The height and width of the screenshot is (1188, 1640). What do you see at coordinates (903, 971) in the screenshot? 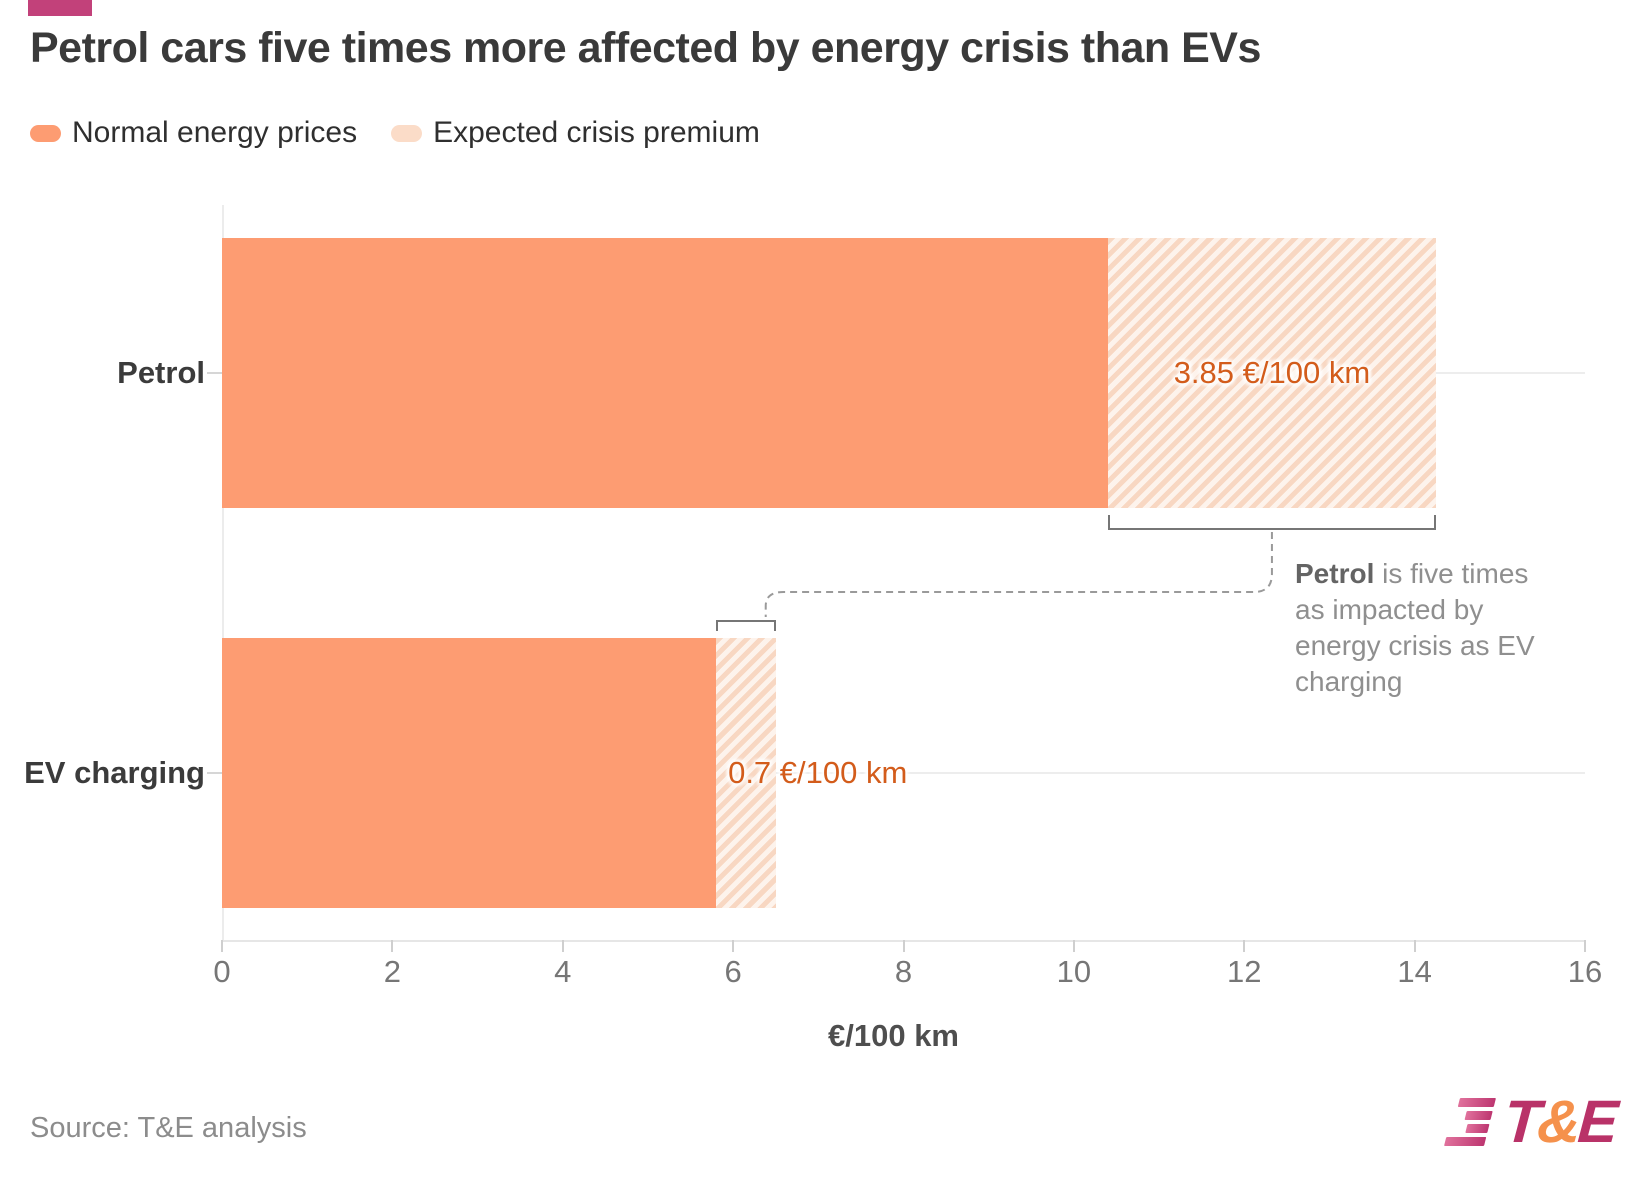
I see `x-tick-label: 8` at bounding box center [903, 971].